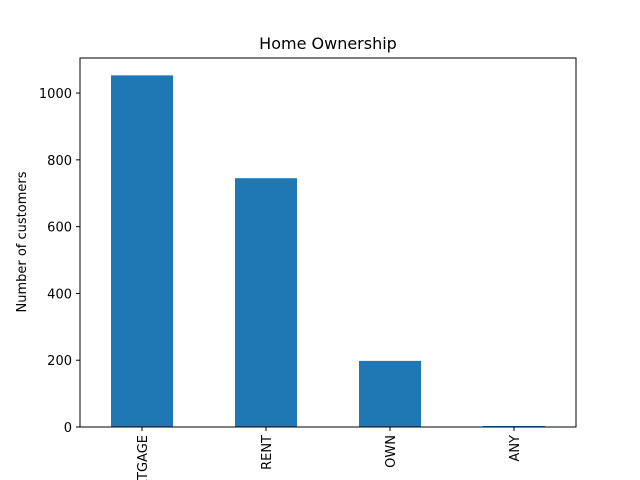 The height and width of the screenshot is (480, 640). I want to click on y-tick-label: 600, so click(59, 228).